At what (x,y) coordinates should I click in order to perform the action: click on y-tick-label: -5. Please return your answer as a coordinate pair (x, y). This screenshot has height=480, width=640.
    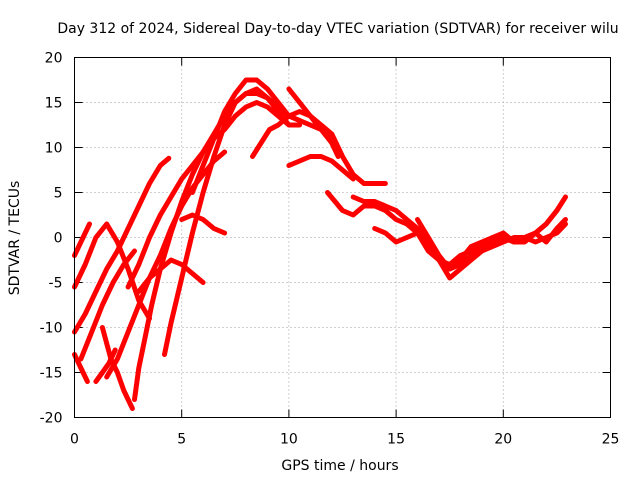
    Looking at the image, I should click on (56, 284).